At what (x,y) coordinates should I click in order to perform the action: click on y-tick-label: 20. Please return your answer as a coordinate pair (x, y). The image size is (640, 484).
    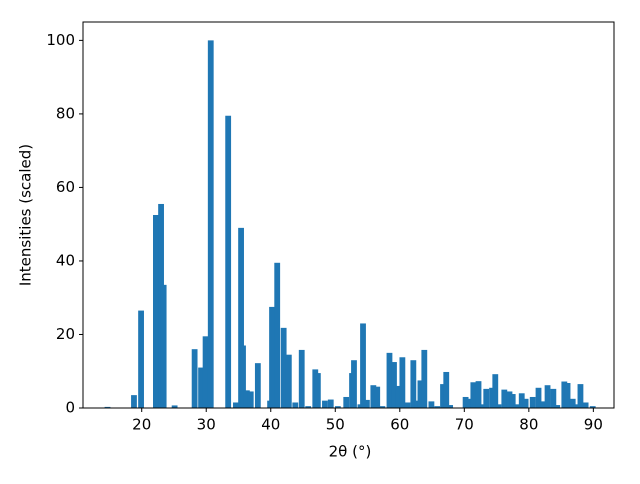
    Looking at the image, I should click on (65, 334).